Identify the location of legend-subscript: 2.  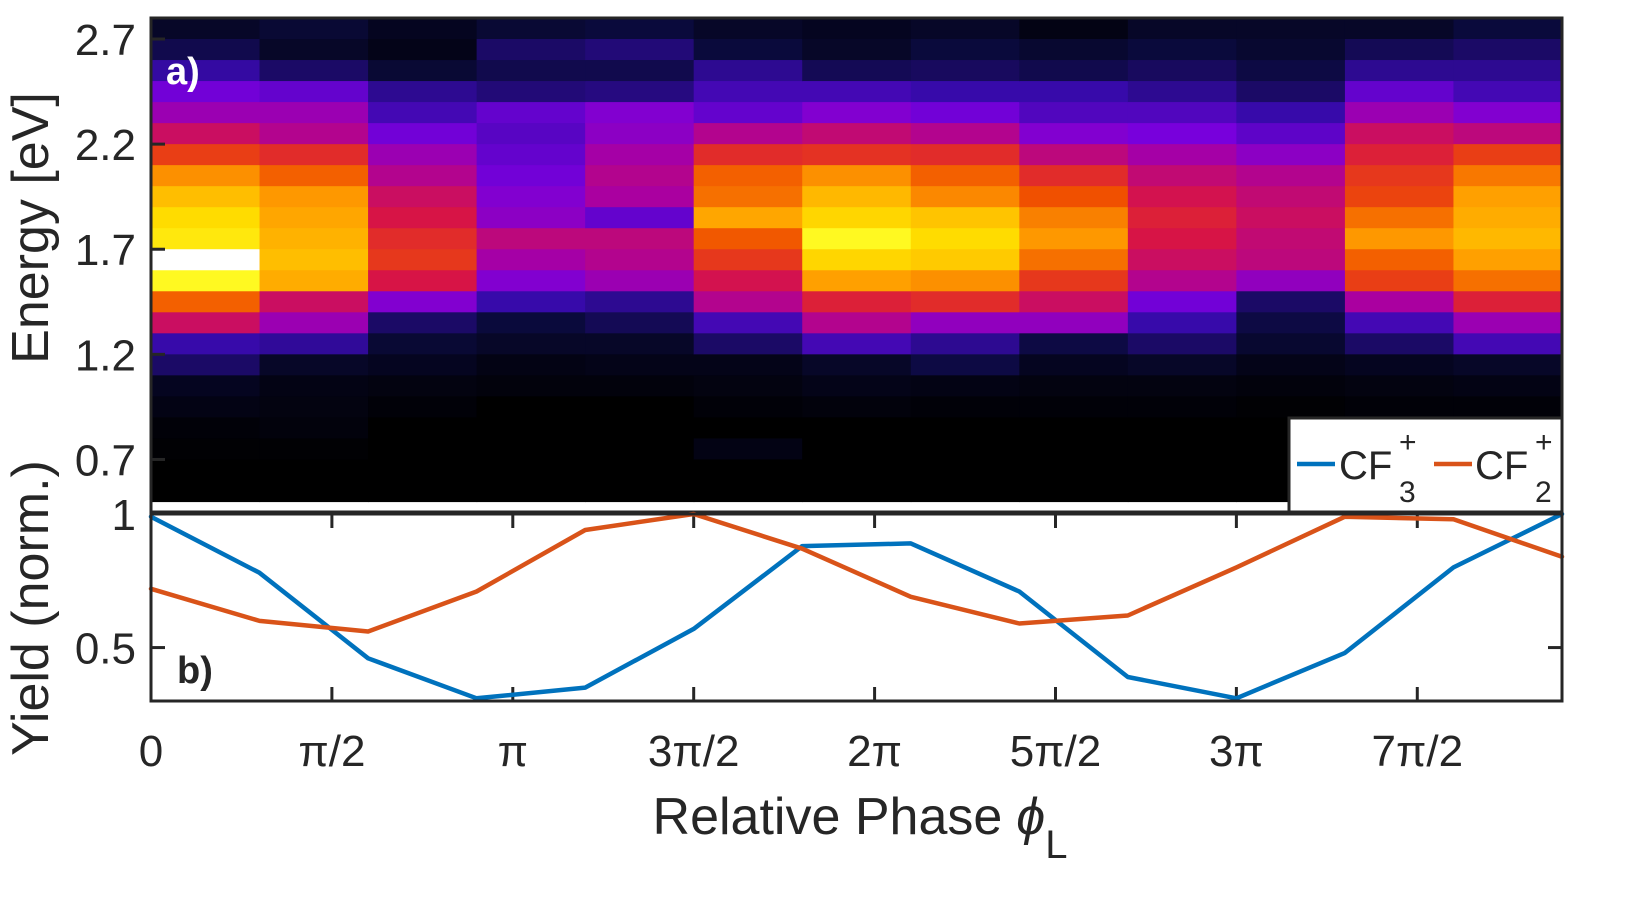
(1543, 492).